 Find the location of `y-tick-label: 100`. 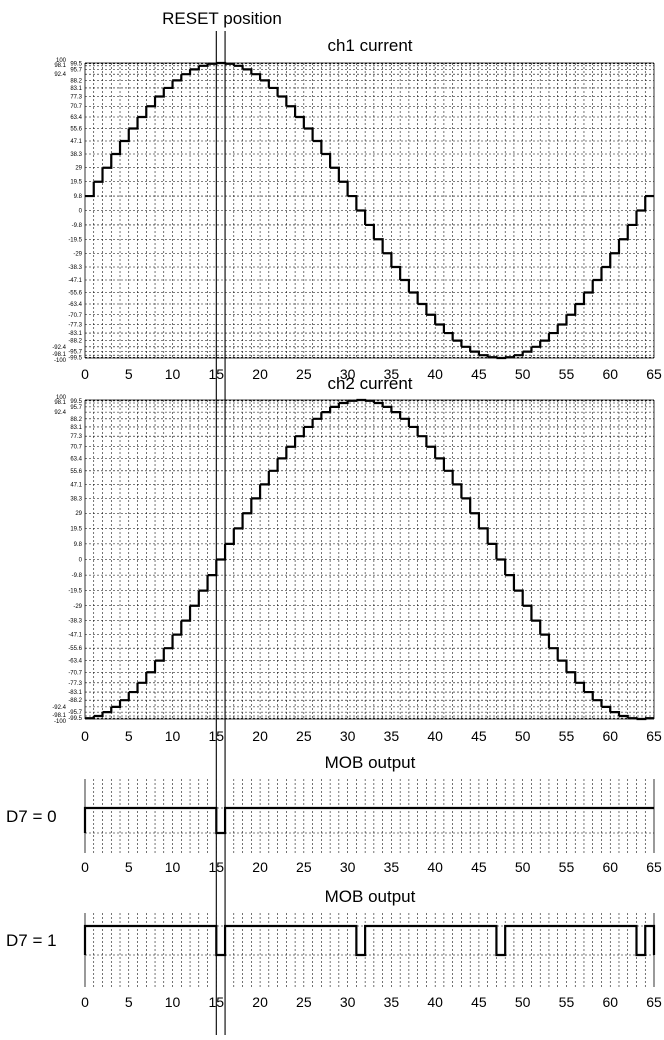

y-tick-label: 100 is located at coordinates (61, 398).